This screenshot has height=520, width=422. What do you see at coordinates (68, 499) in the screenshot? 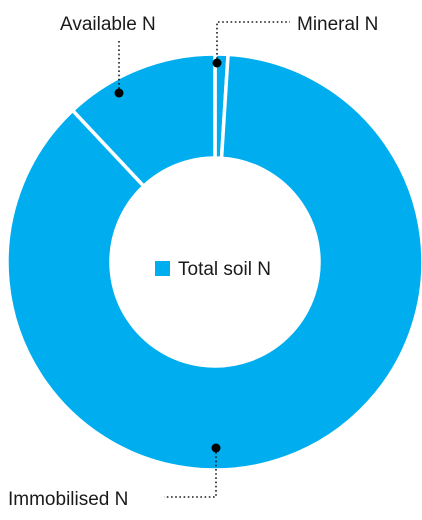
I see `callout-label-immobilised-n: Immobilised N` at bounding box center [68, 499].